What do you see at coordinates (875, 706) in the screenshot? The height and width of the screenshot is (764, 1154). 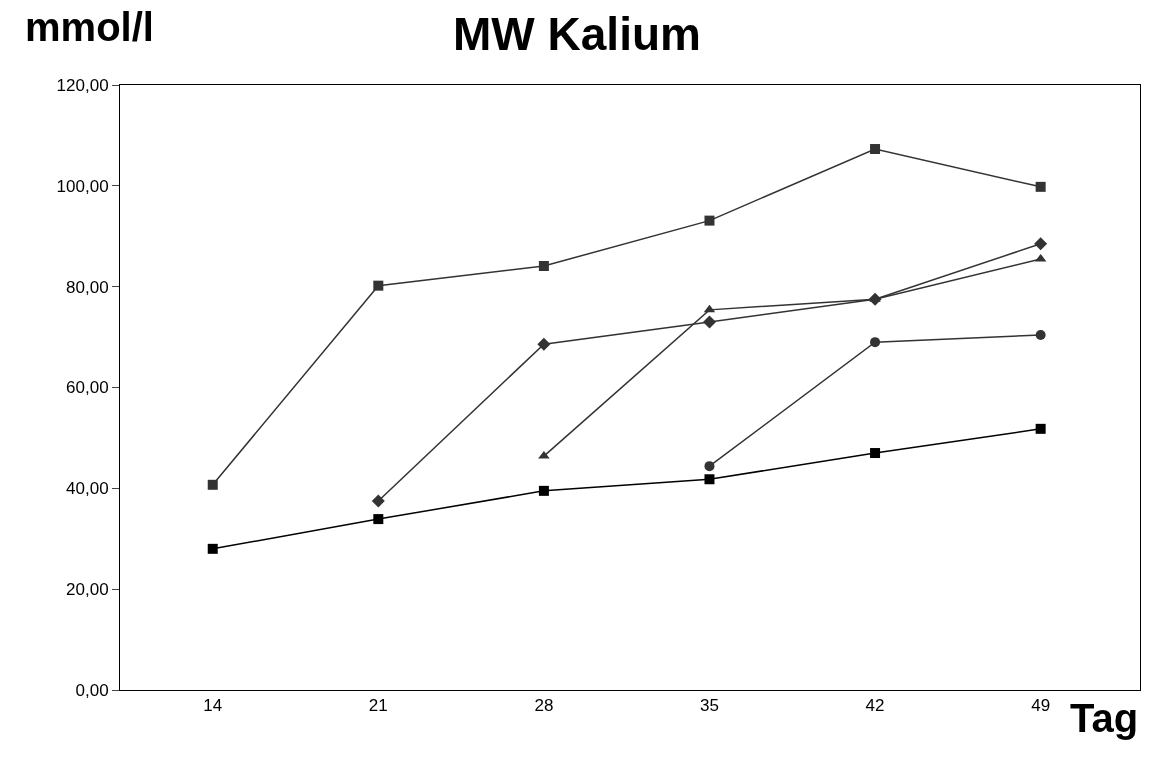 I see `x-tick-label: 42` at bounding box center [875, 706].